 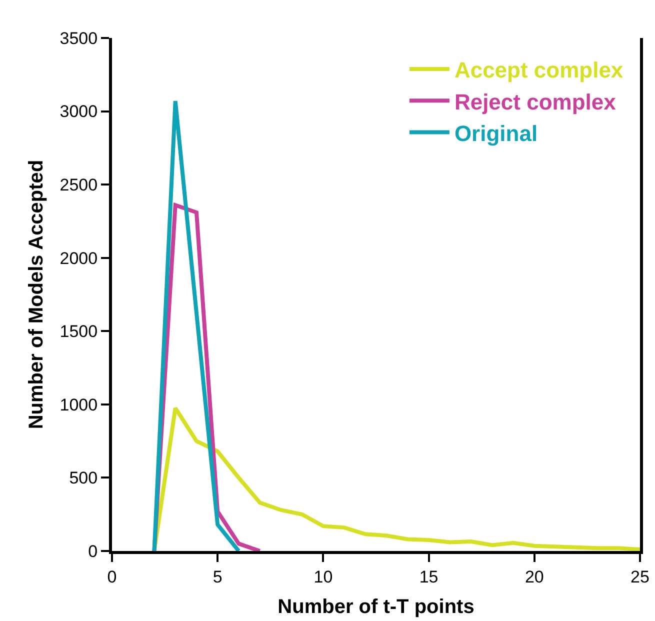 What do you see at coordinates (428, 576) in the screenshot?
I see `x-tick-label: 15` at bounding box center [428, 576].